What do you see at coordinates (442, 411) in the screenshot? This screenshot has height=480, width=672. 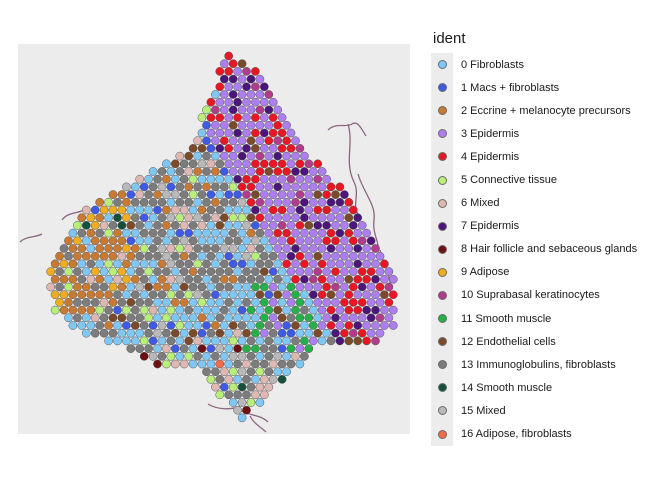 I see `legend-key` at bounding box center [442, 411].